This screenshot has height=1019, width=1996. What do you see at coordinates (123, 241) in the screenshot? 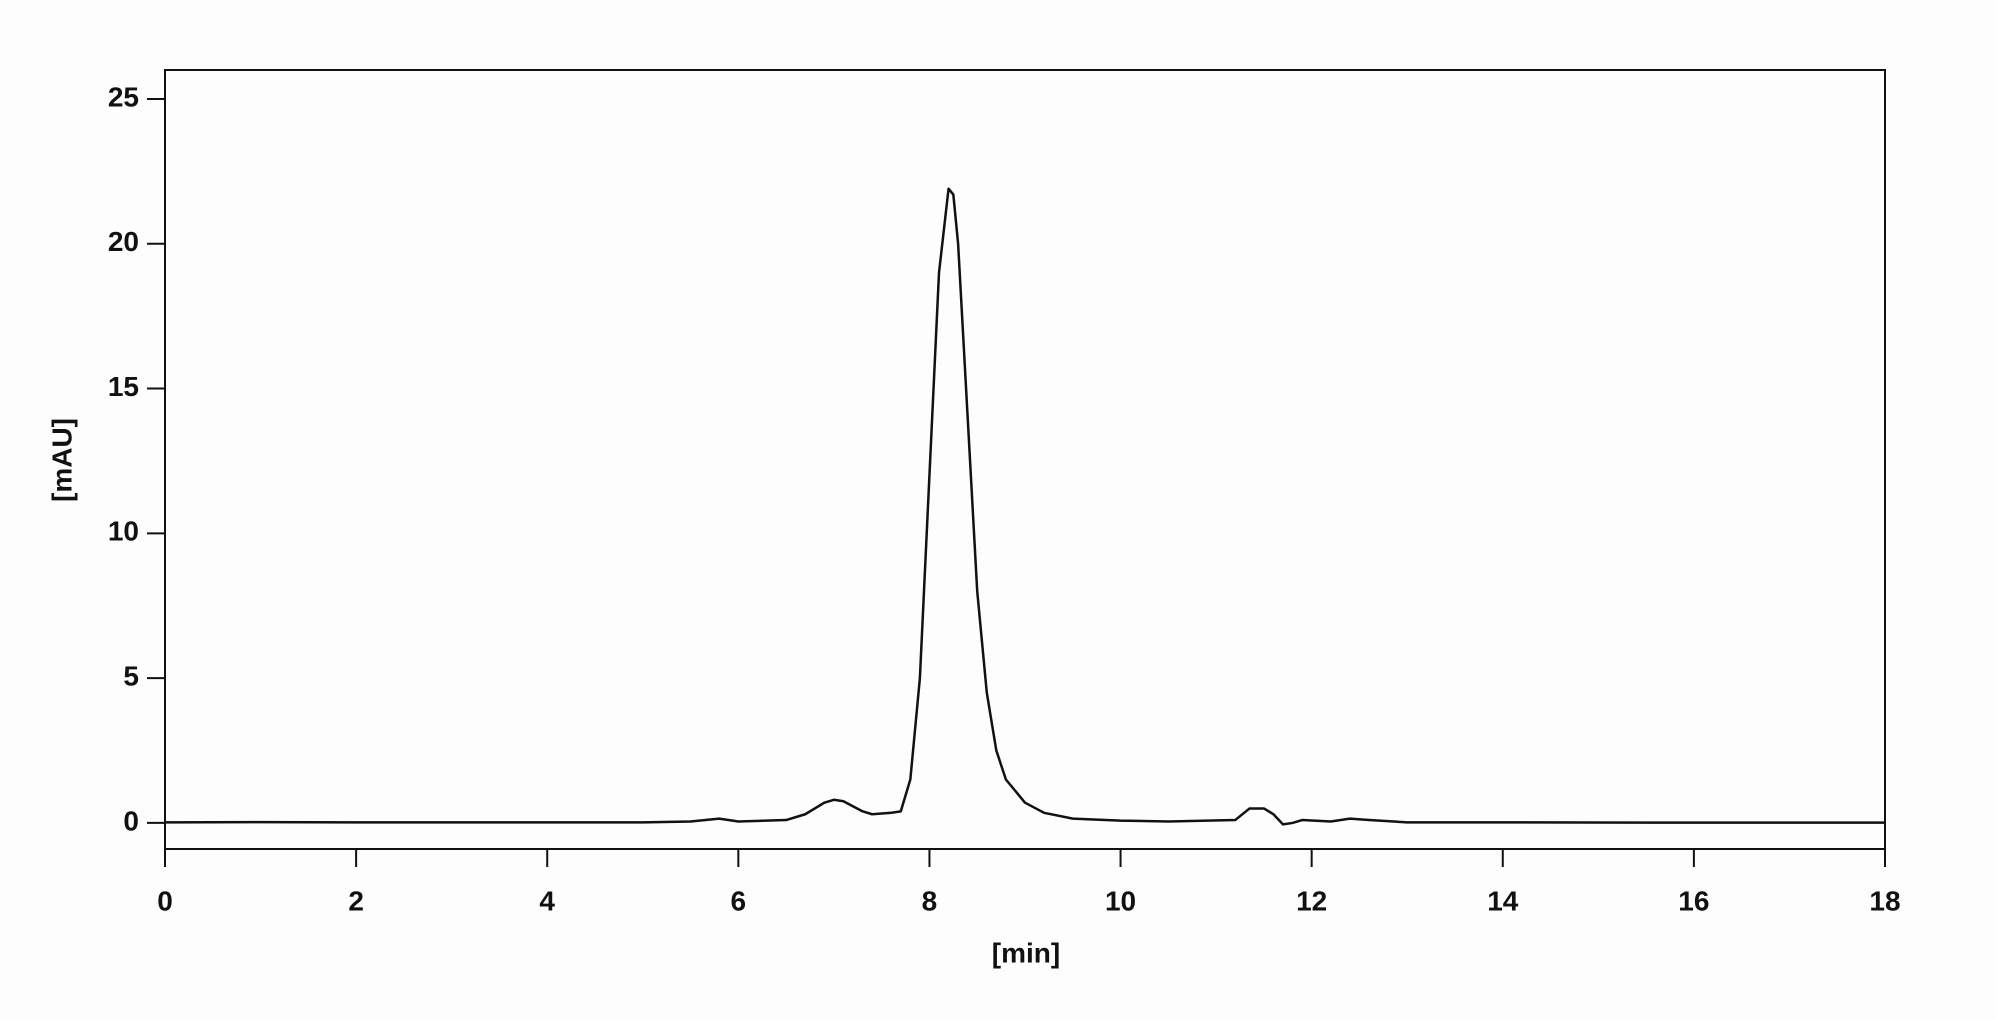
I see `y-tick-label: 20` at bounding box center [123, 241].